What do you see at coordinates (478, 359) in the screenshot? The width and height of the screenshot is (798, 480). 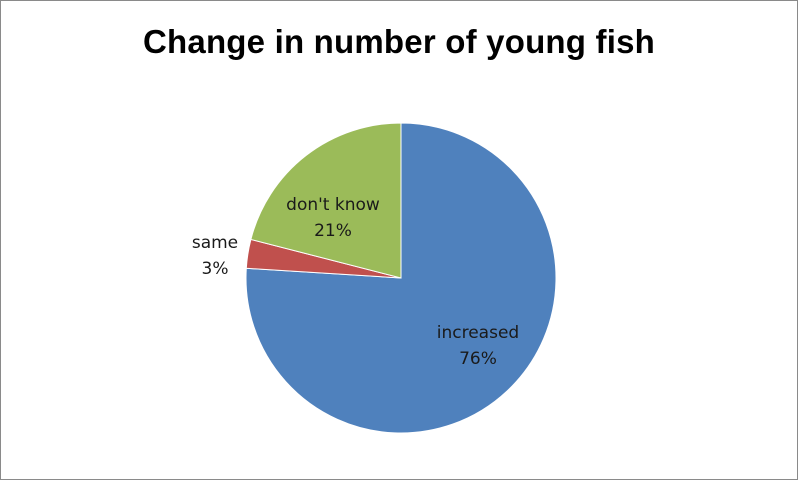 I see `slice-value-label: 76%` at bounding box center [478, 359].